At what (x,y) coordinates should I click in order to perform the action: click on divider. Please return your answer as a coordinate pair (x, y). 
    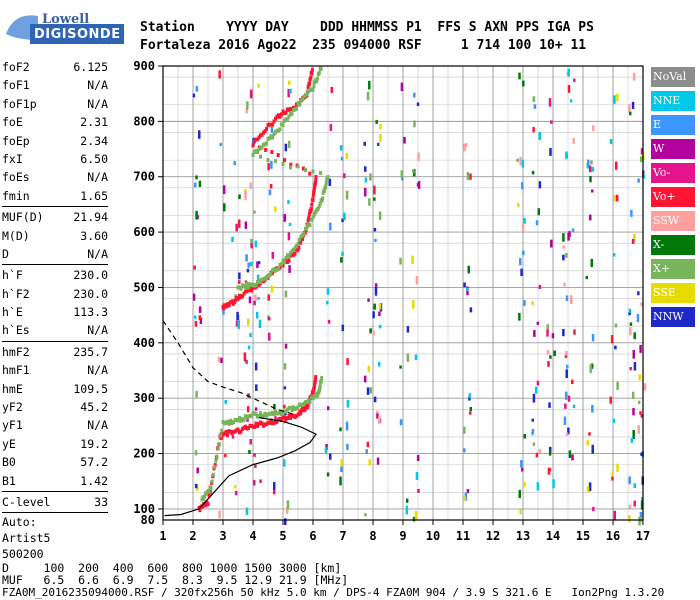
    Looking at the image, I should click on (55, 341).